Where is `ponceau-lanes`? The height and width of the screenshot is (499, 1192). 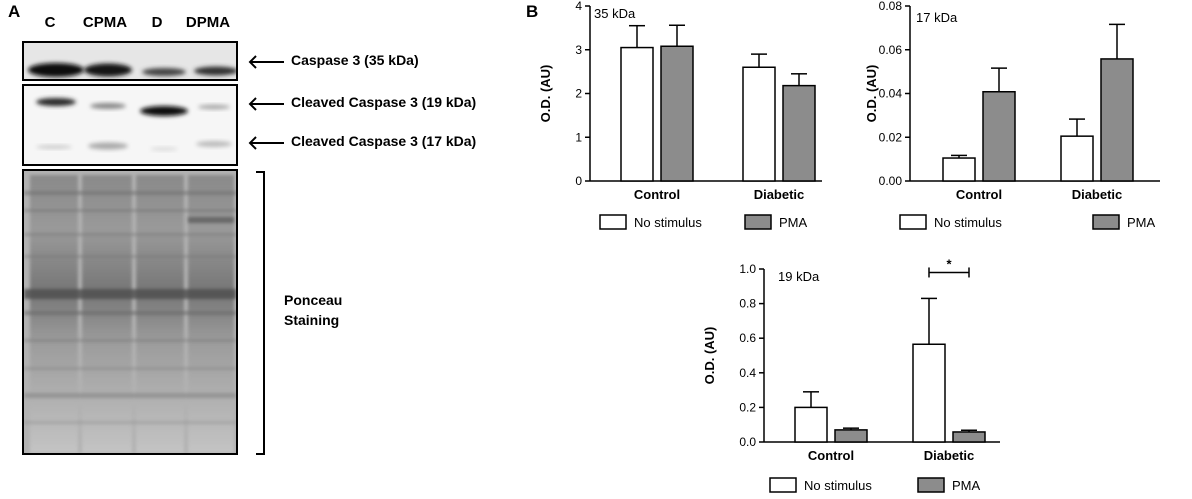
ponceau-lanes is located at coordinates (130, 314).